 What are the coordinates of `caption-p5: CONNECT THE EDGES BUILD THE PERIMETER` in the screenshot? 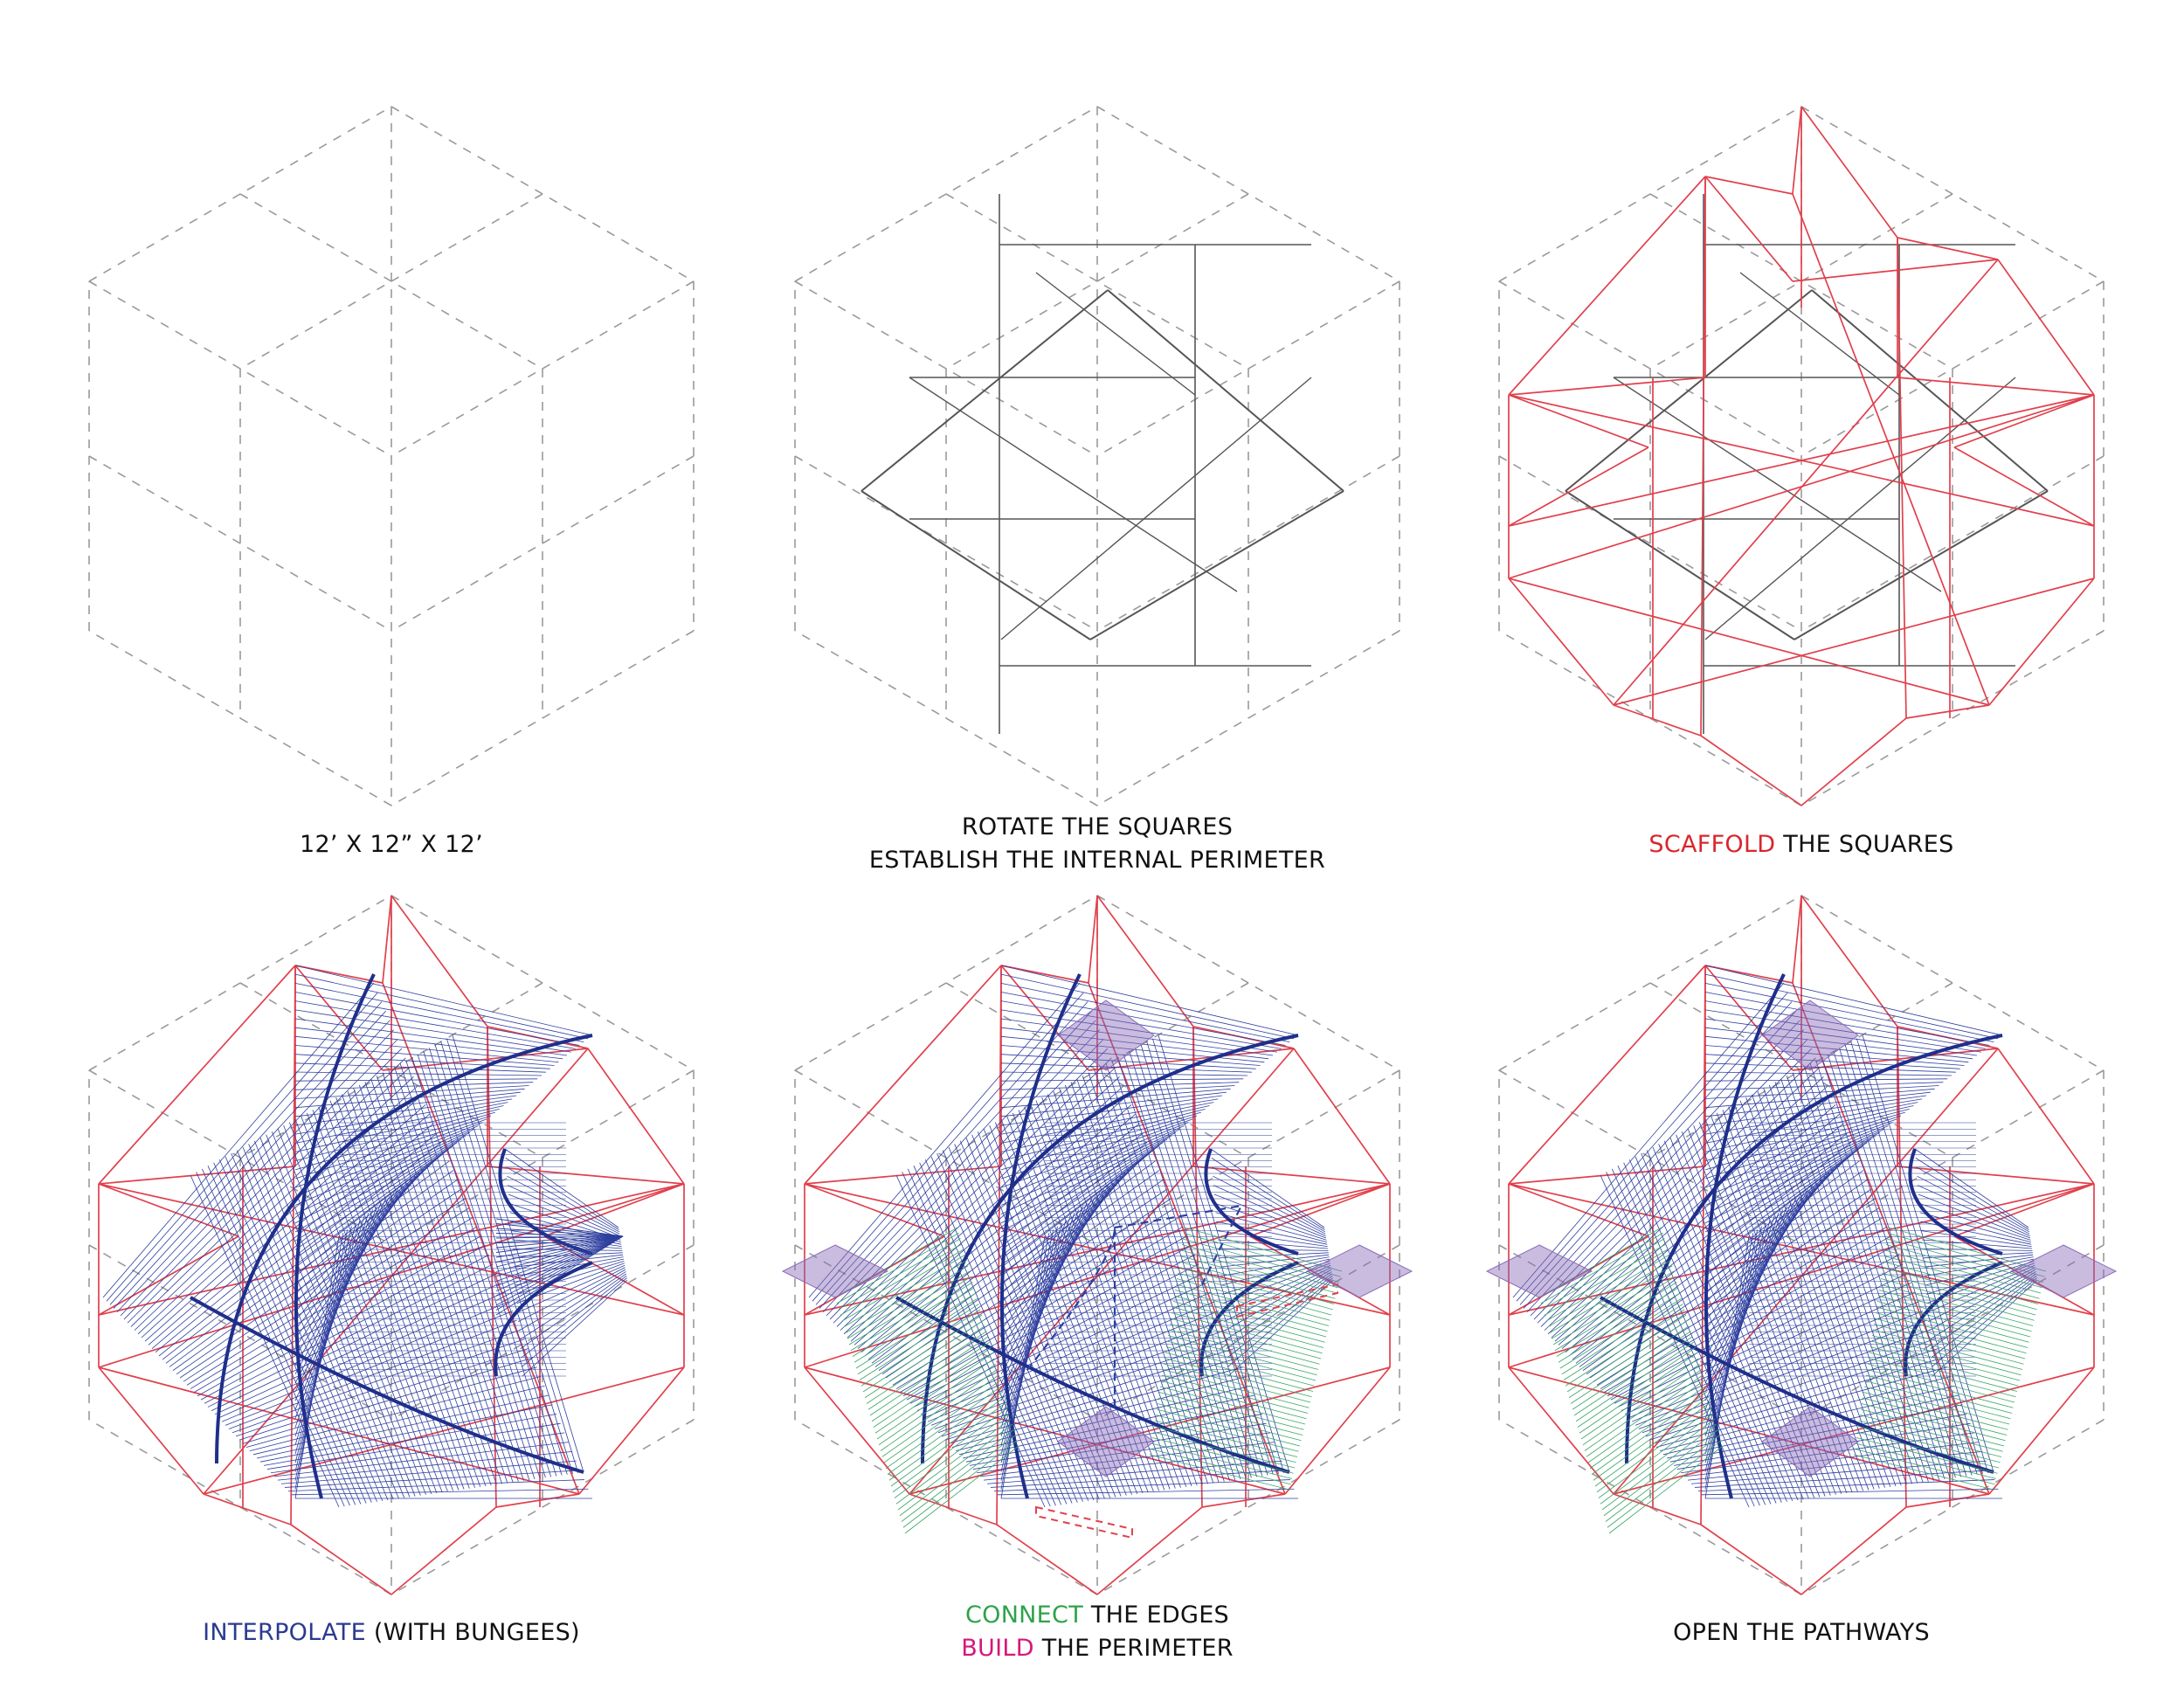 It's located at (1097, 1632).